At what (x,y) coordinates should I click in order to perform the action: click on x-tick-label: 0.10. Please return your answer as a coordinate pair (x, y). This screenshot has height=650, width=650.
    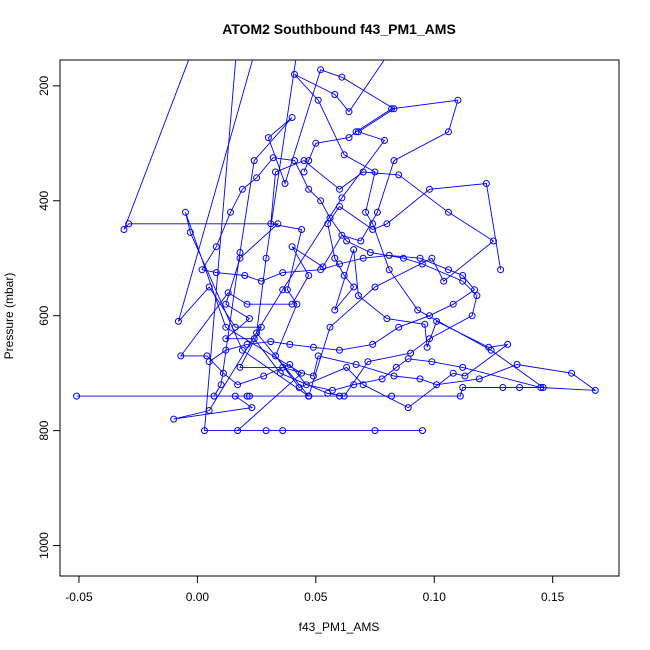
    Looking at the image, I should click on (435, 597).